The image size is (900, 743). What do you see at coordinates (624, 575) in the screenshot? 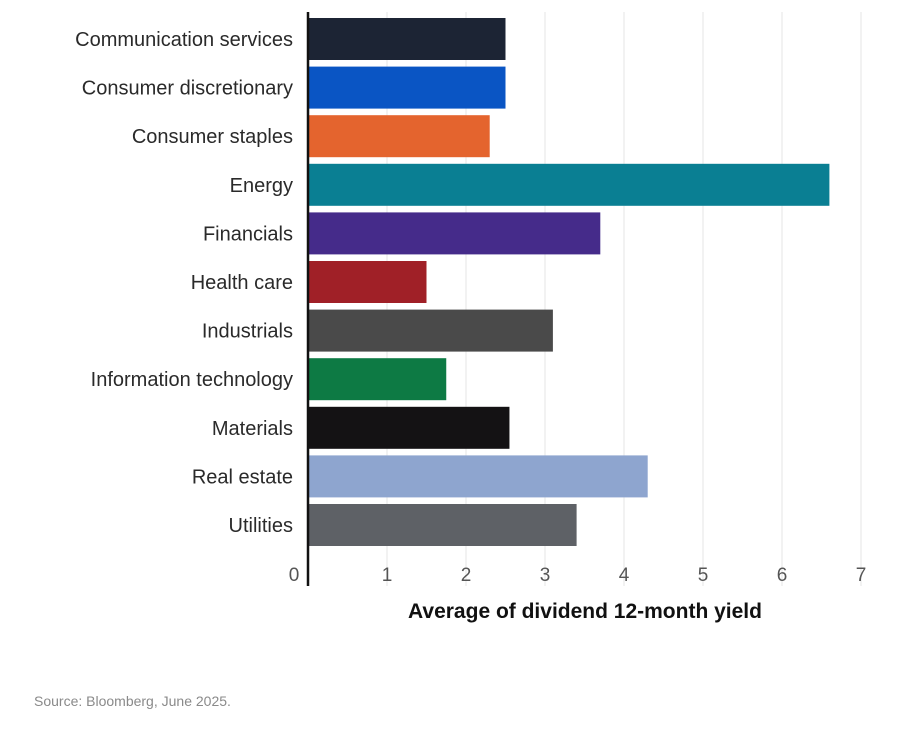
I see `x-tick-label: 4` at bounding box center [624, 575].